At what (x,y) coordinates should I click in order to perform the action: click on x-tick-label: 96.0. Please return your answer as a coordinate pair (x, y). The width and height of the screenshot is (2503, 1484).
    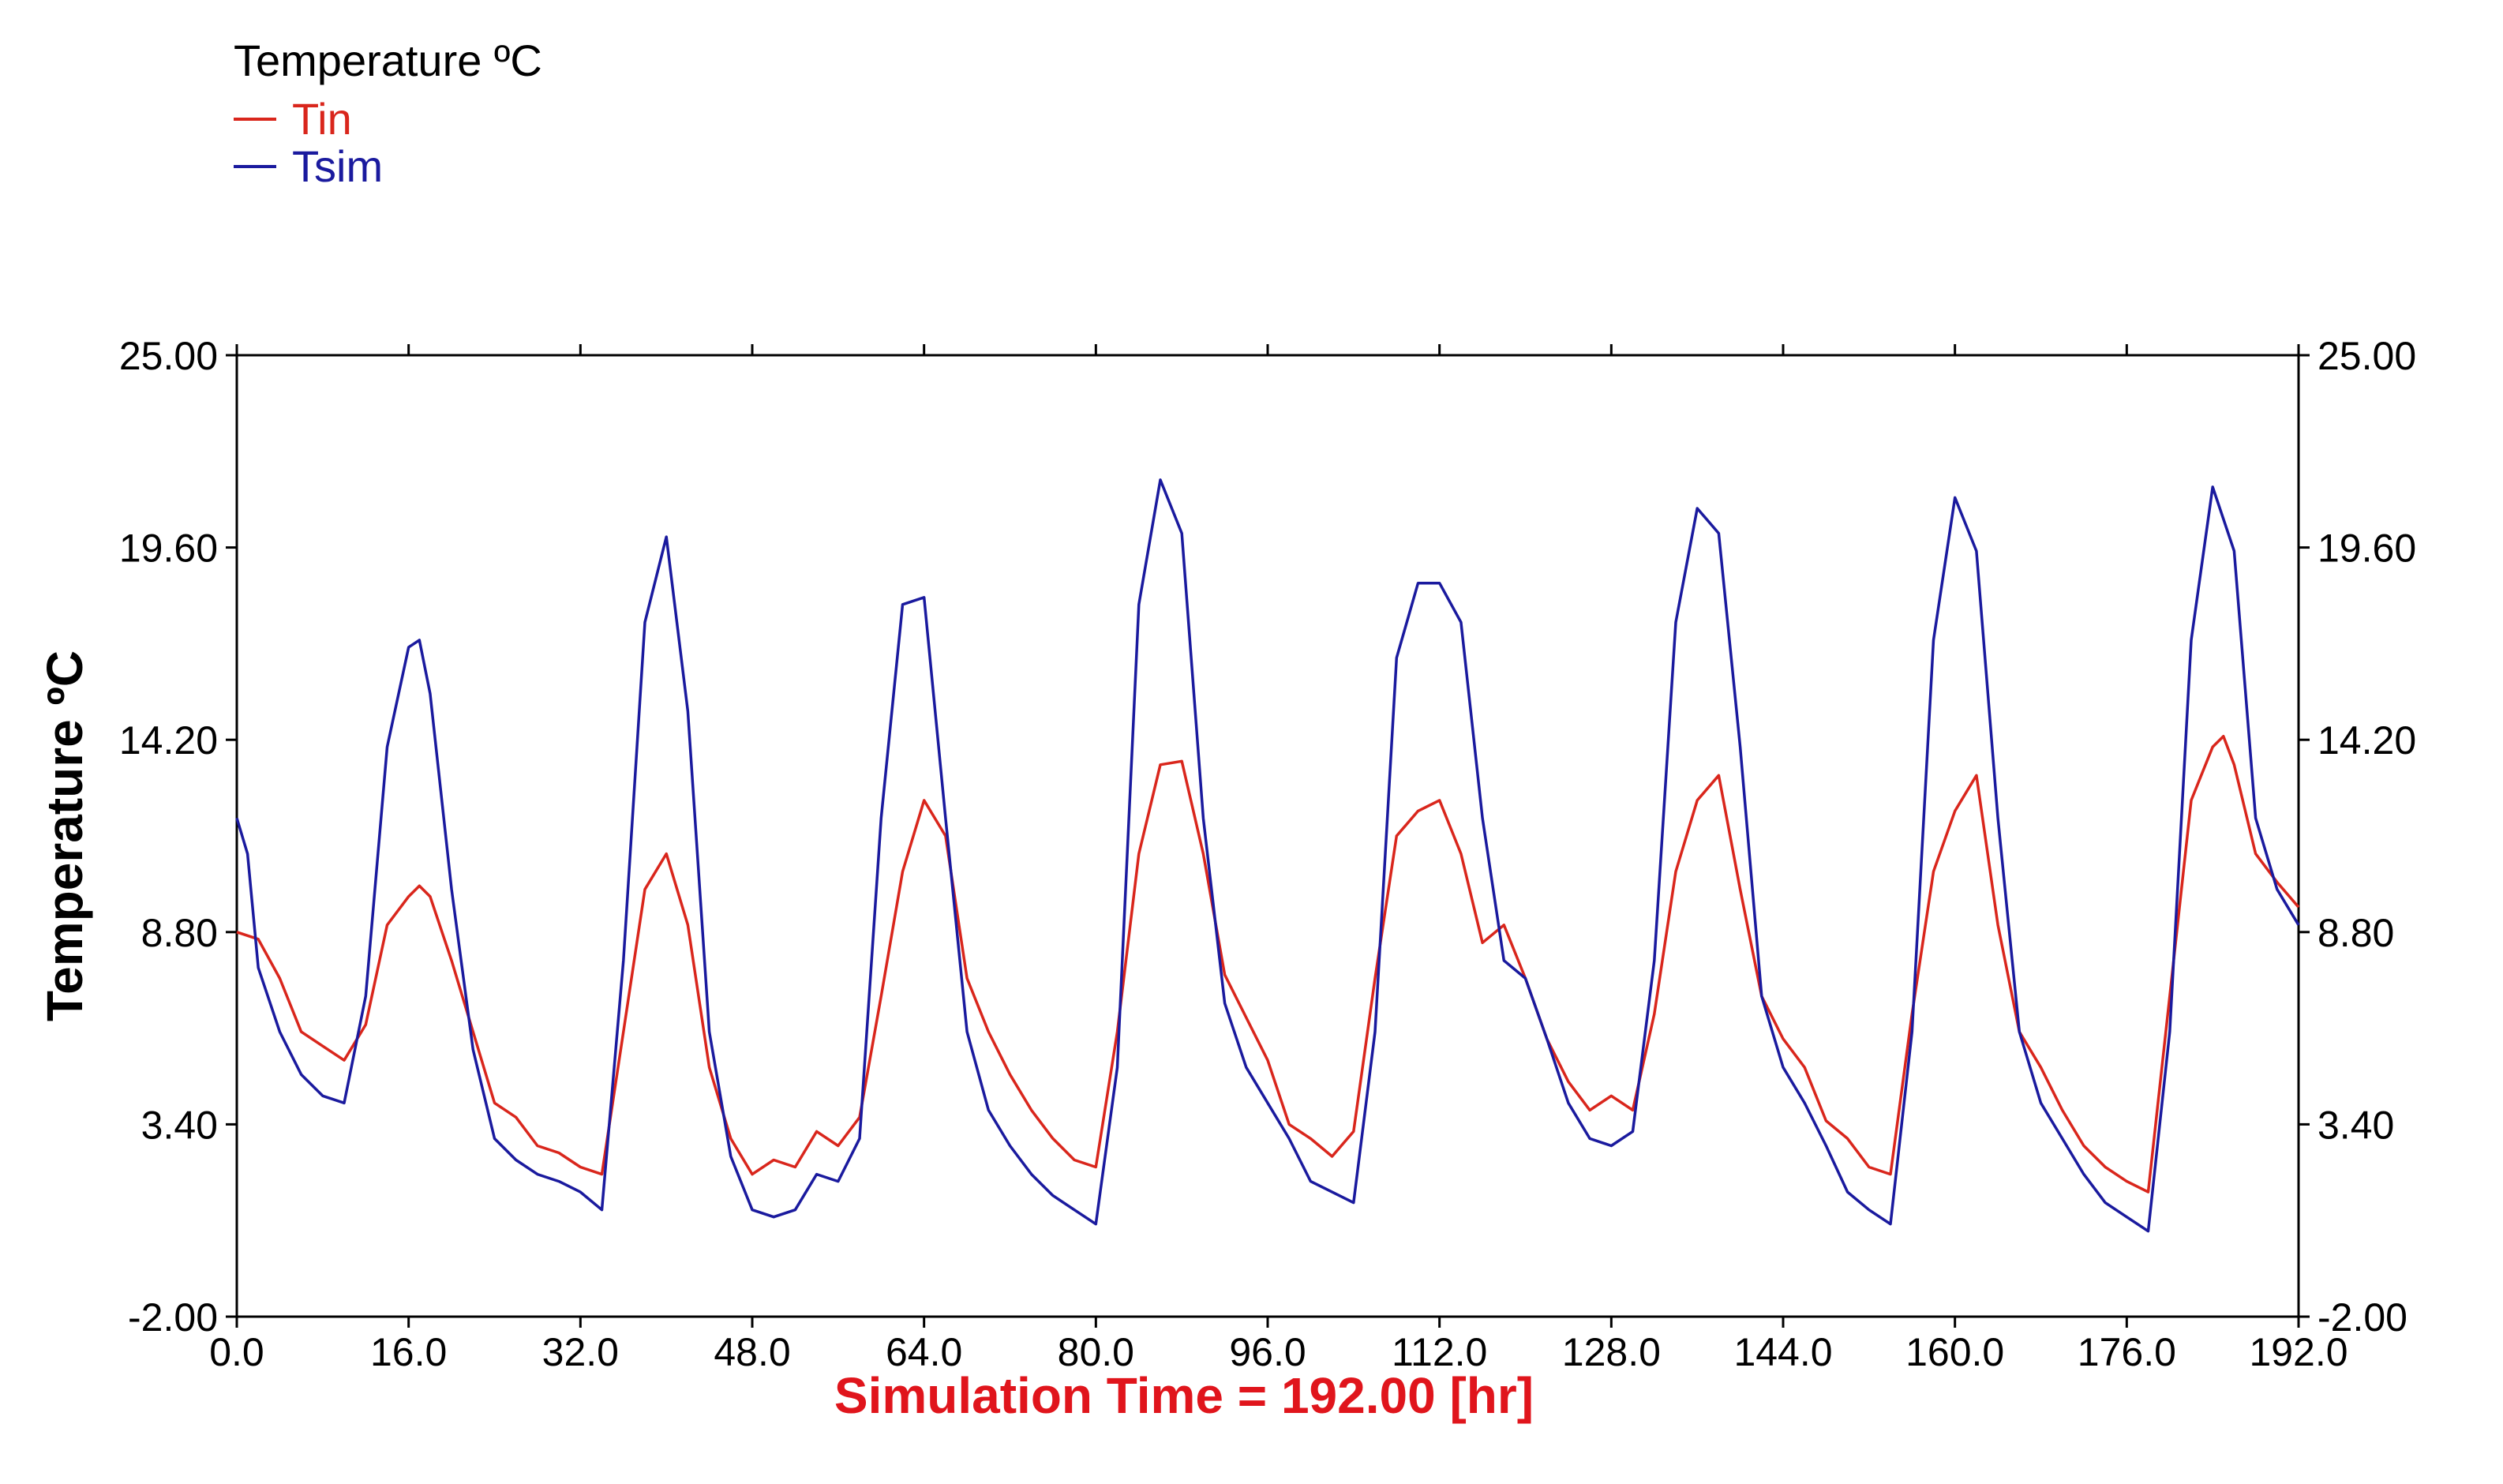
    Looking at the image, I should click on (1267, 1352).